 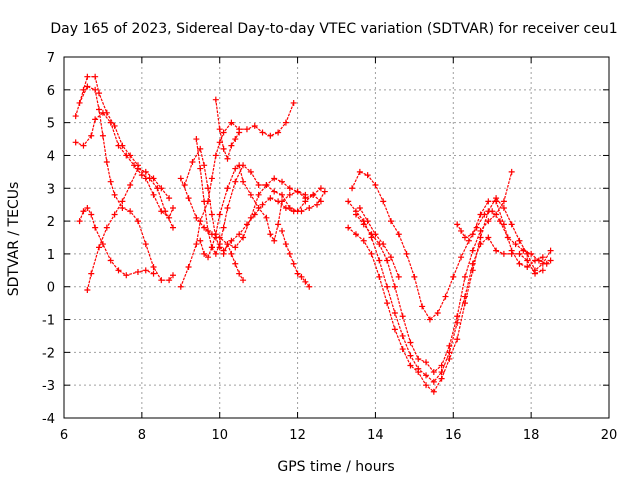 I want to click on y-tick-label: -3, so click(x=48, y=386).